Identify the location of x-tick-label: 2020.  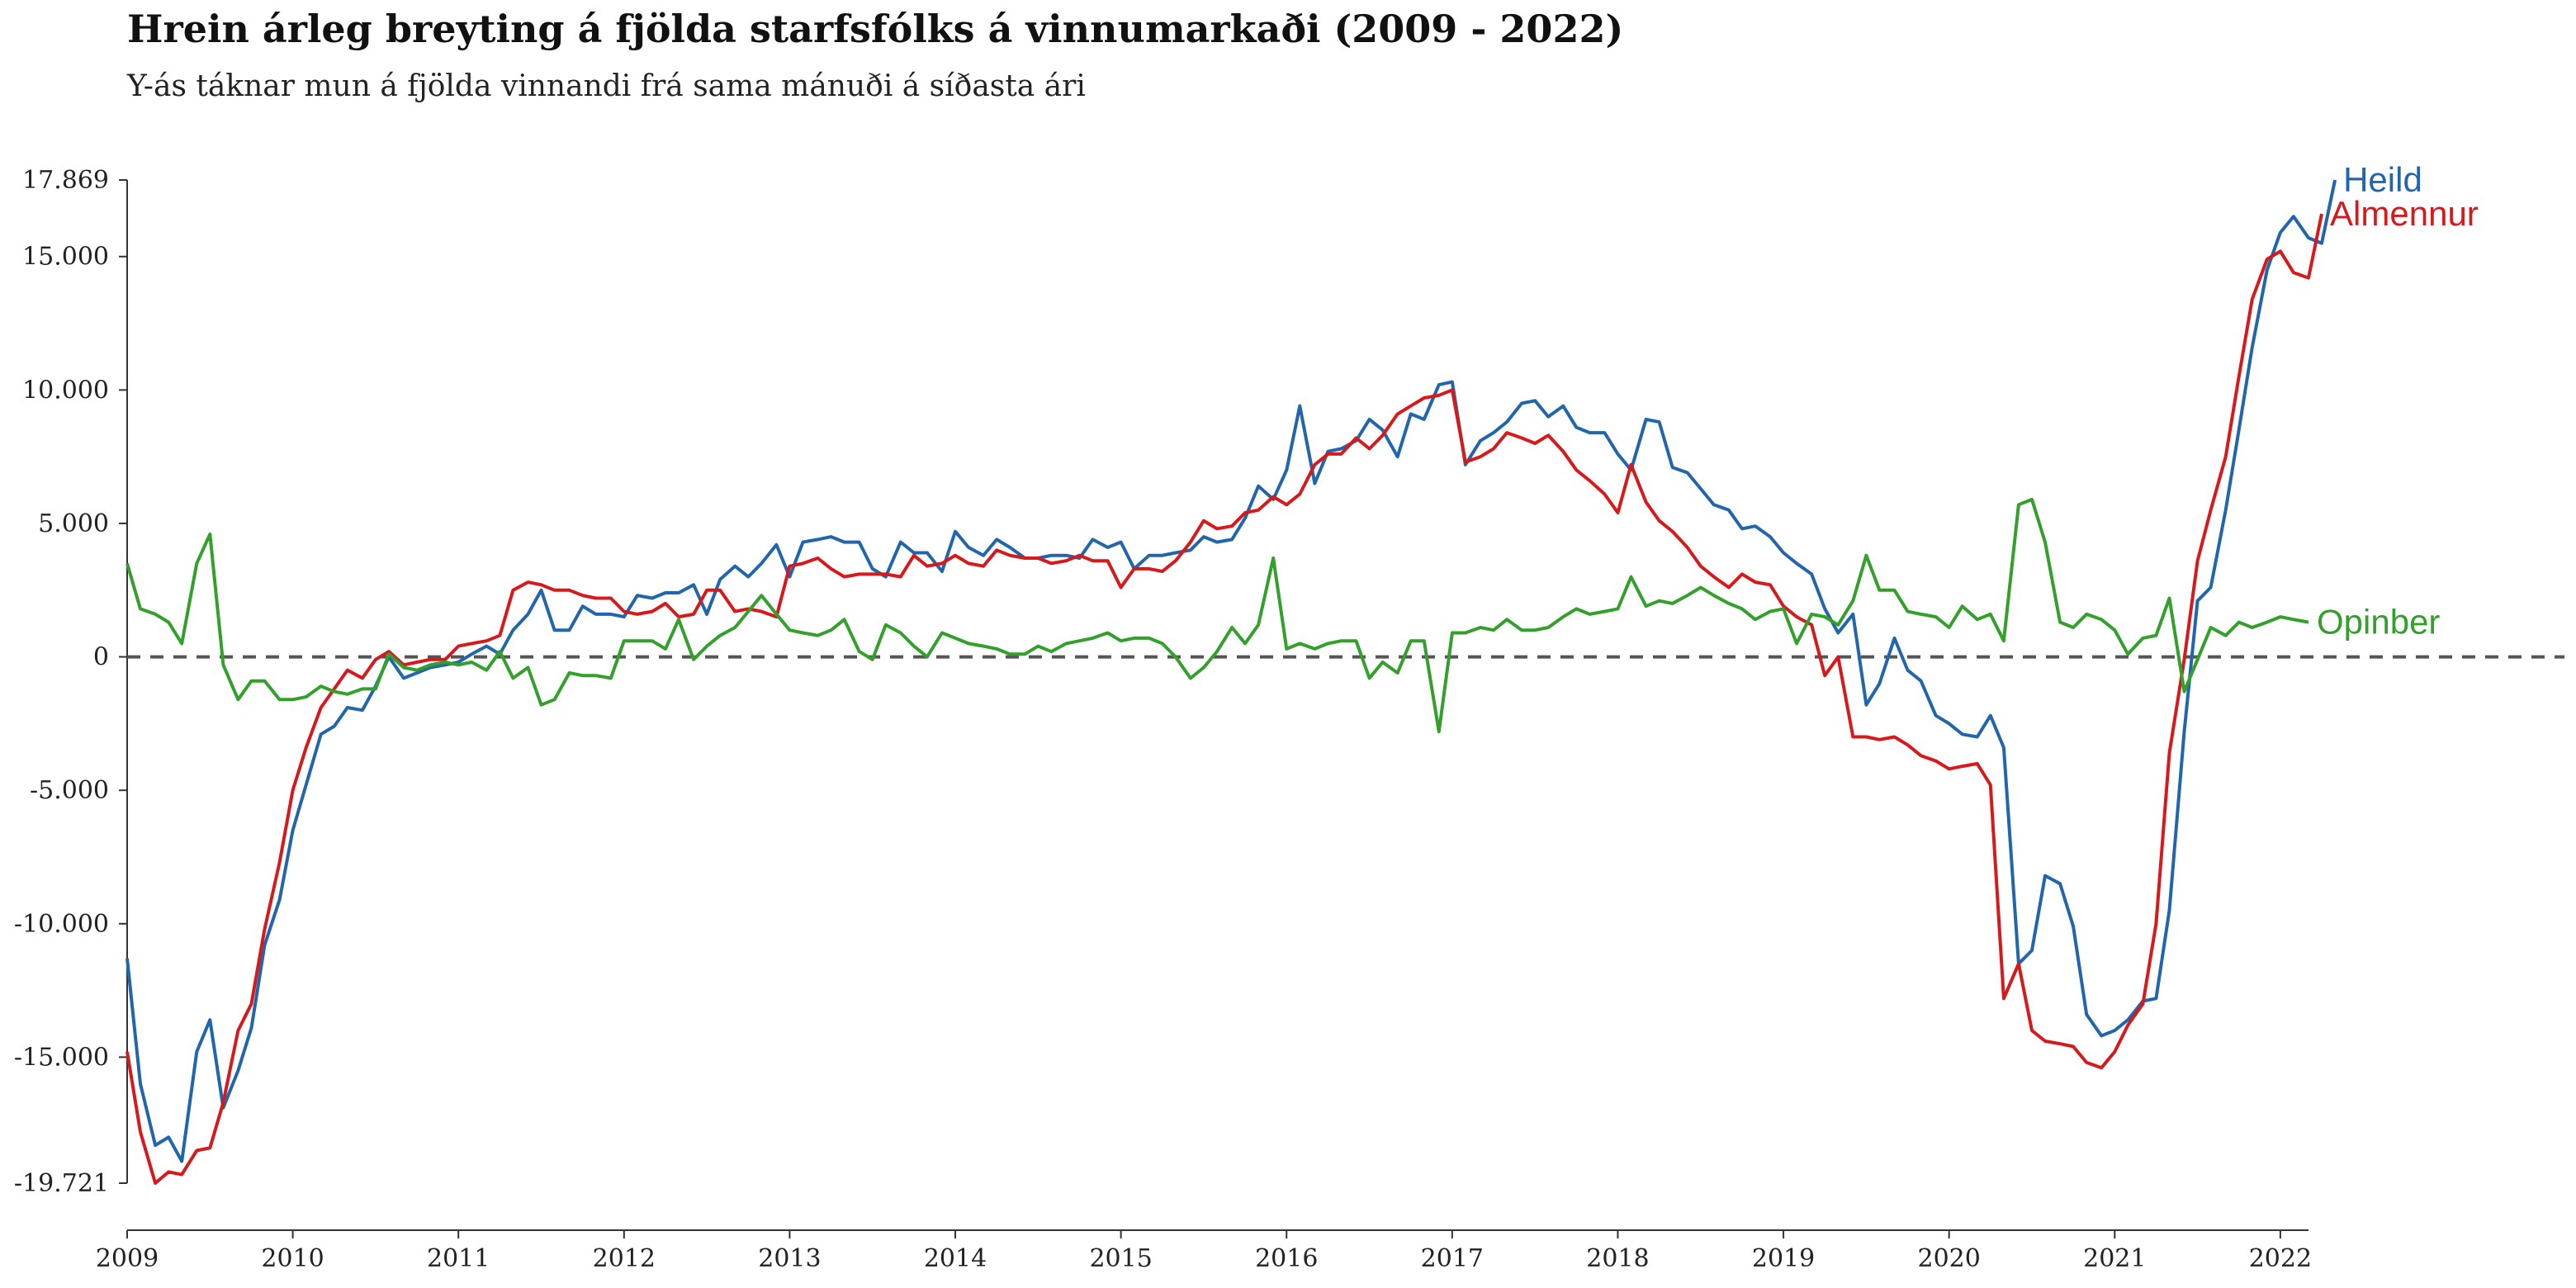
(1949, 1258).